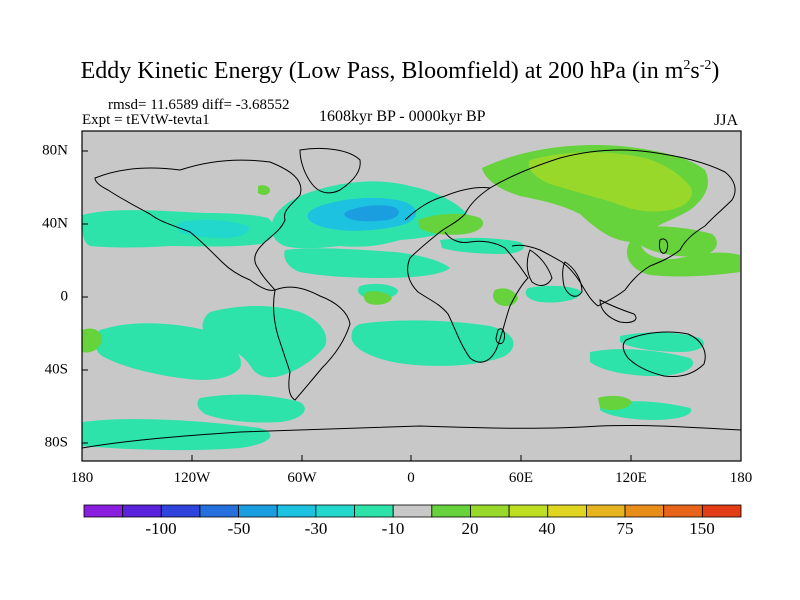 The height and width of the screenshot is (600, 800). What do you see at coordinates (610, 182) in the screenshot?
I see `shade-eurasia-core` at bounding box center [610, 182].